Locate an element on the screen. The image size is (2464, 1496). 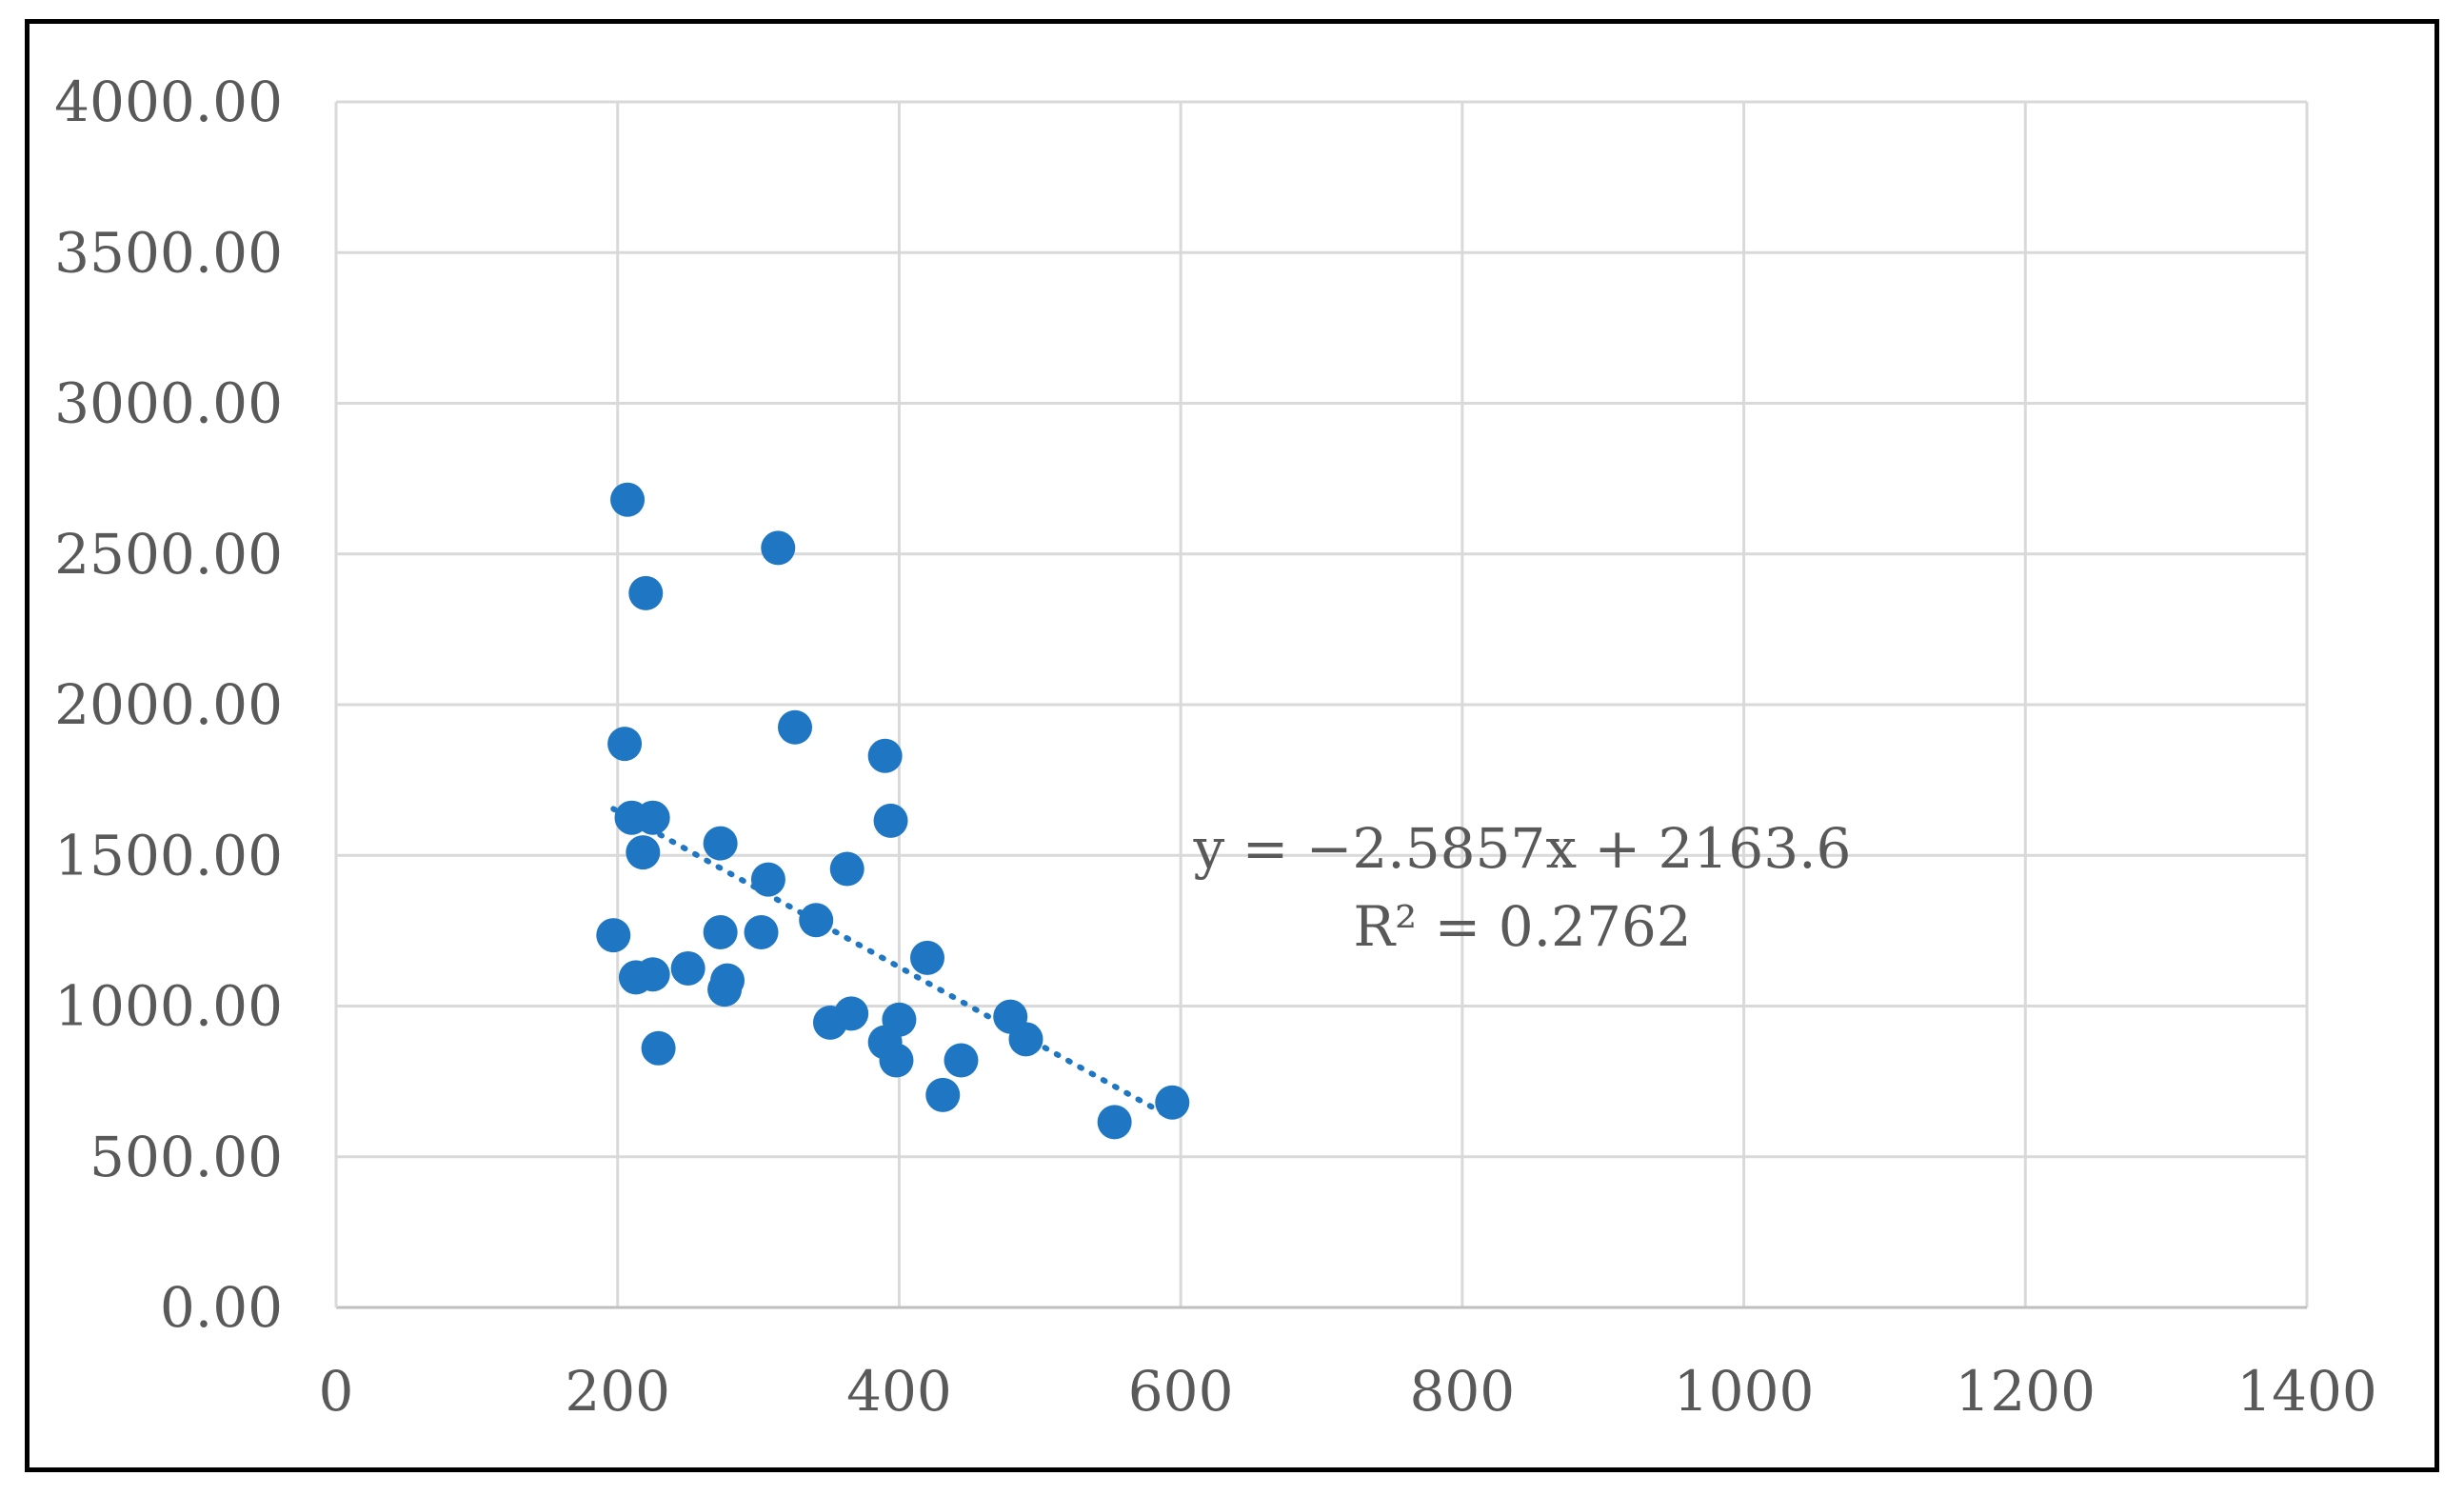
x-tick-label: 200 is located at coordinates (617, 1391).